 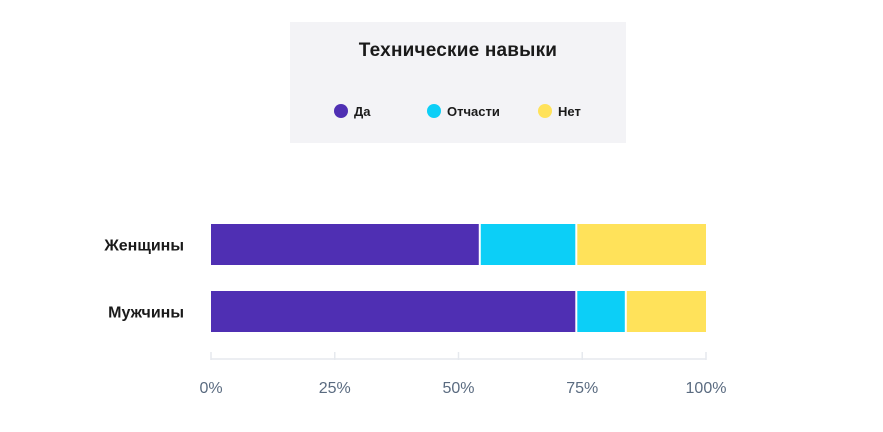 What do you see at coordinates (434, 111) in the screenshot?
I see `legend-dot-partly` at bounding box center [434, 111].